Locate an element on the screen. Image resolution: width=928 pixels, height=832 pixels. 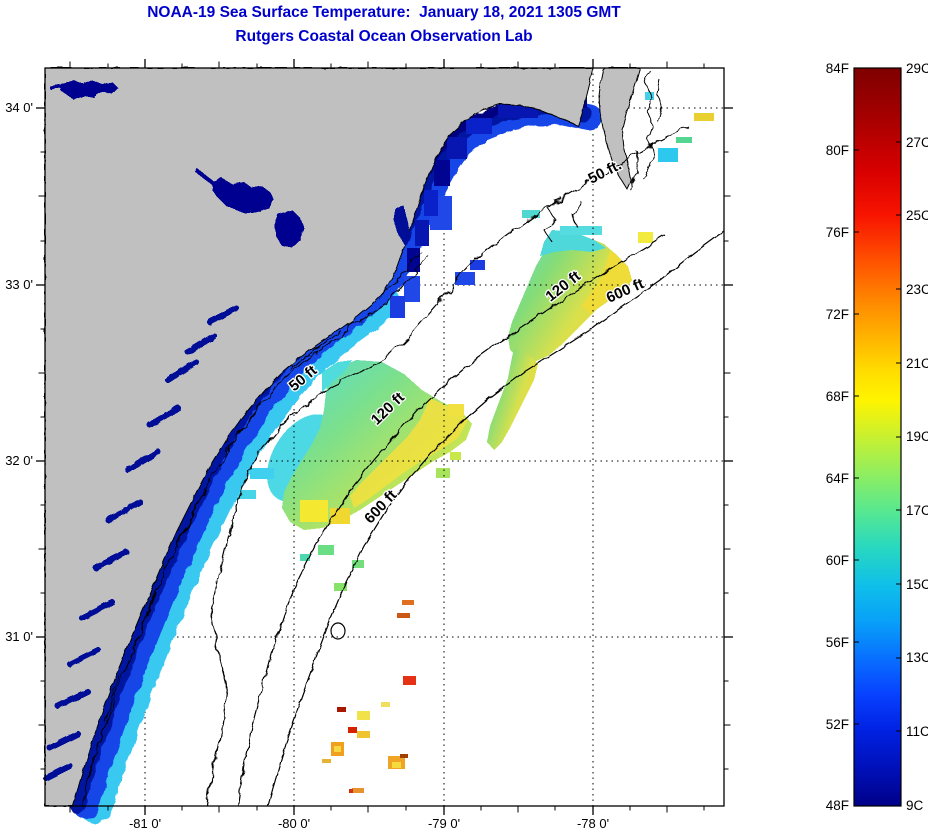
colorbar-f-label: 80F is located at coordinates (837, 150).